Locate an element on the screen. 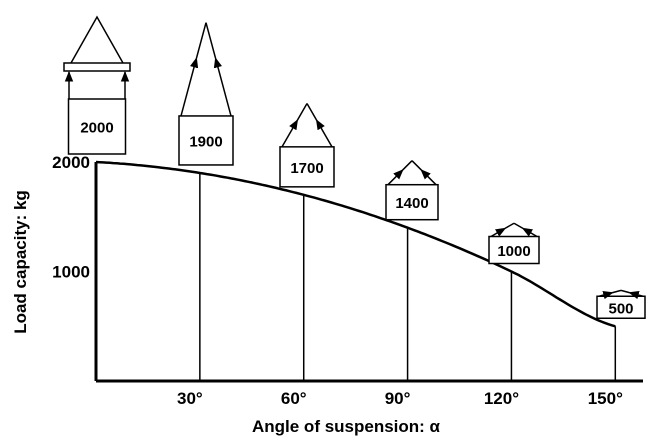 The height and width of the screenshot is (441, 647). spreader-beam is located at coordinates (97, 67).